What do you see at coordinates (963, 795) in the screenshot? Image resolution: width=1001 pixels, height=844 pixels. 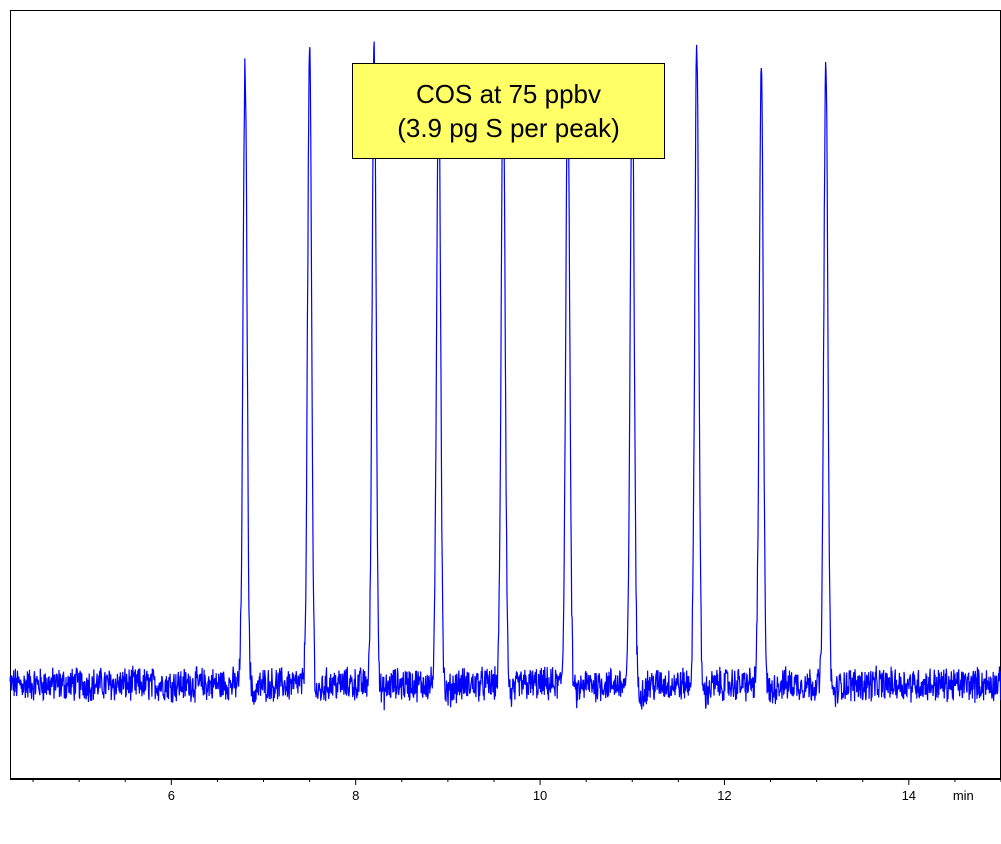 I see `x-unit-label: min` at bounding box center [963, 795].